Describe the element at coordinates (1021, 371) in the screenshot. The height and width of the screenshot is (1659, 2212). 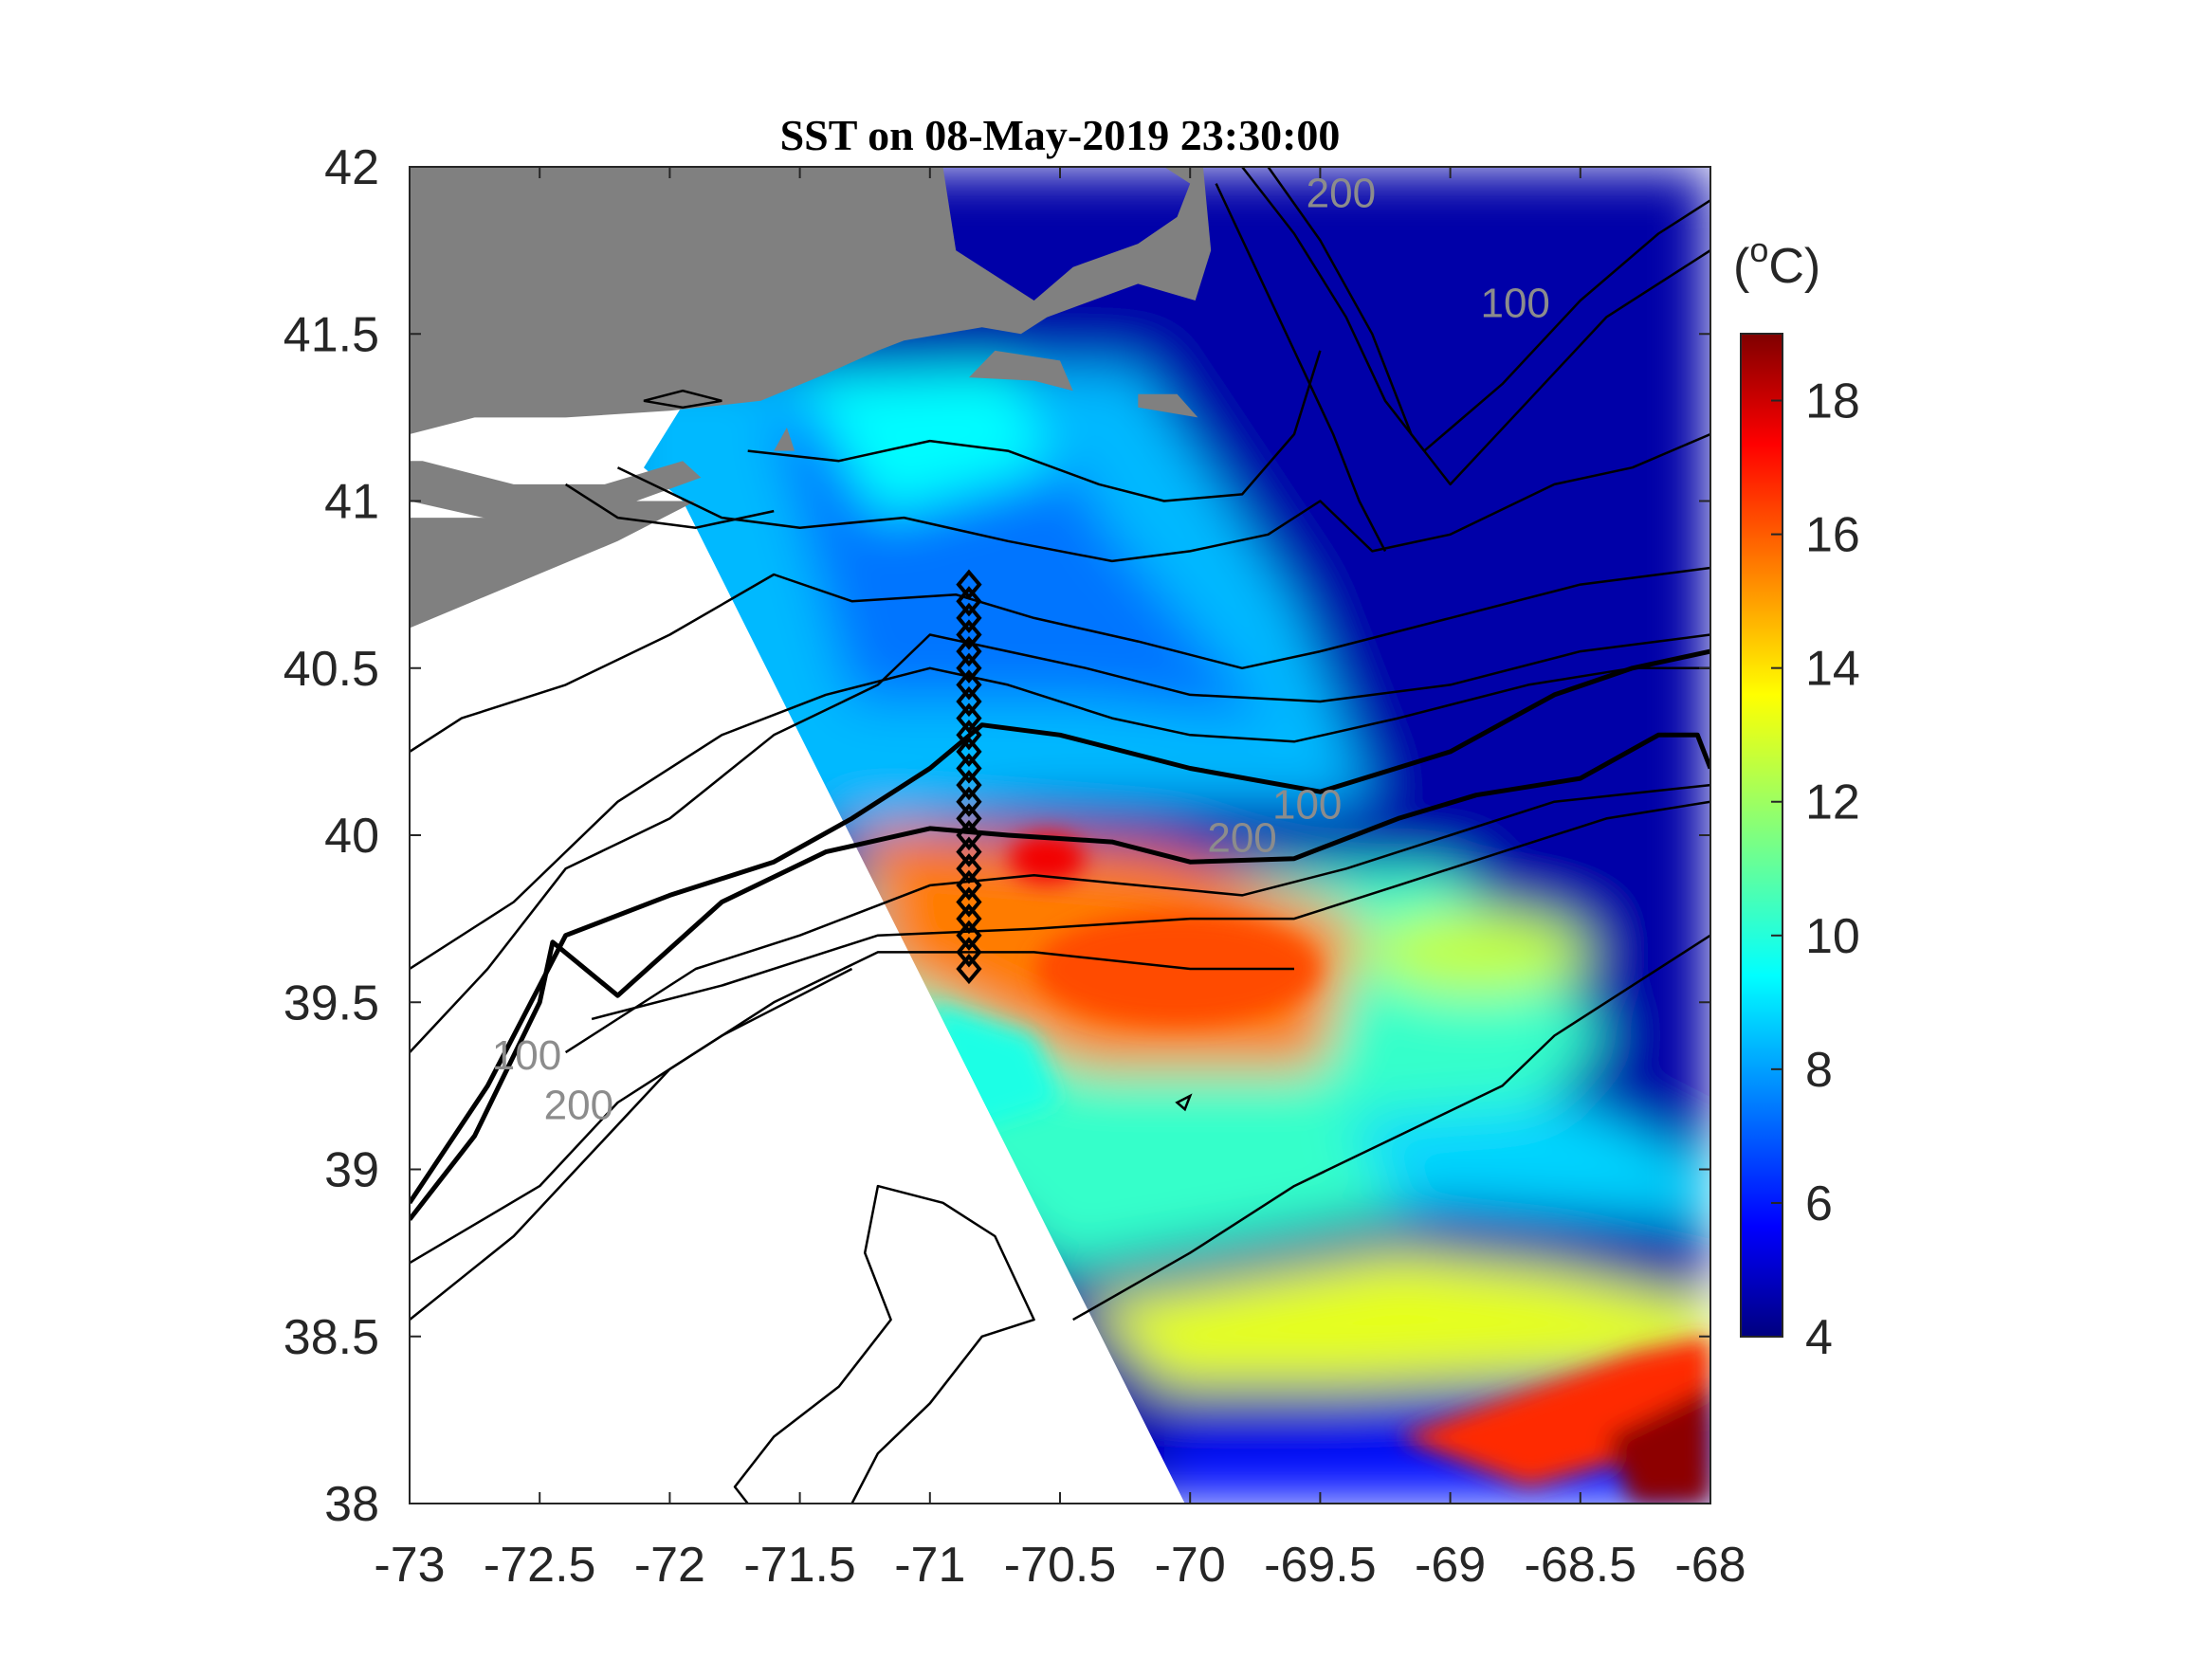
I see `land-marthas-vineyard` at that location.